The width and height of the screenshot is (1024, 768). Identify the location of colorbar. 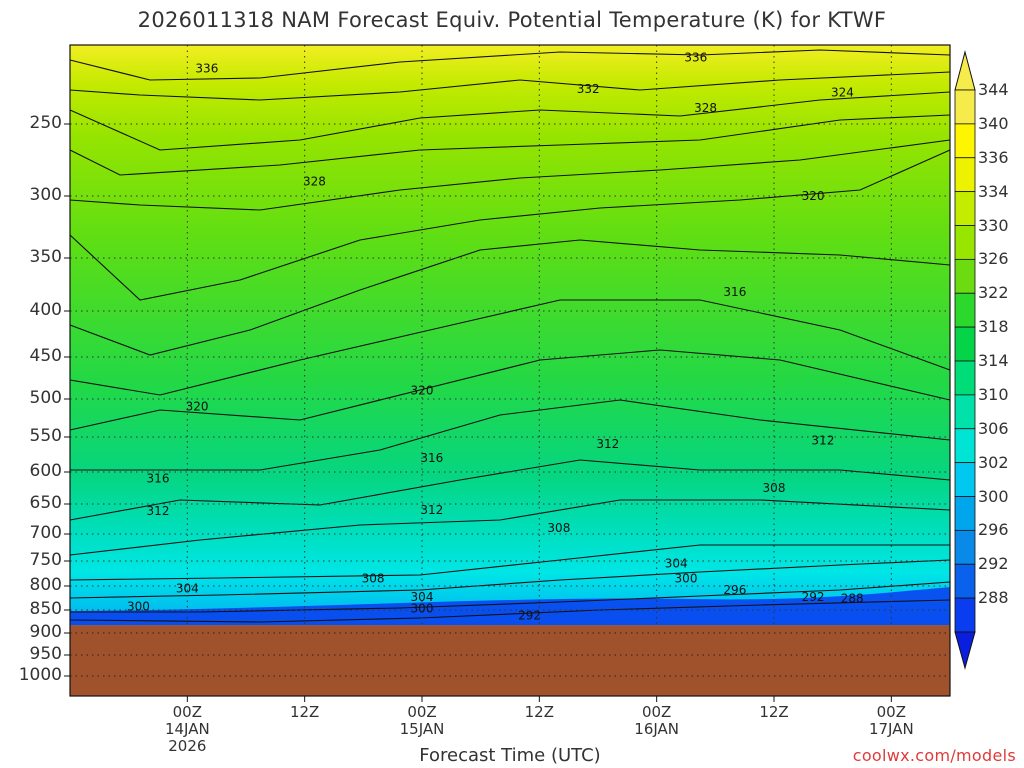
(965, 360).